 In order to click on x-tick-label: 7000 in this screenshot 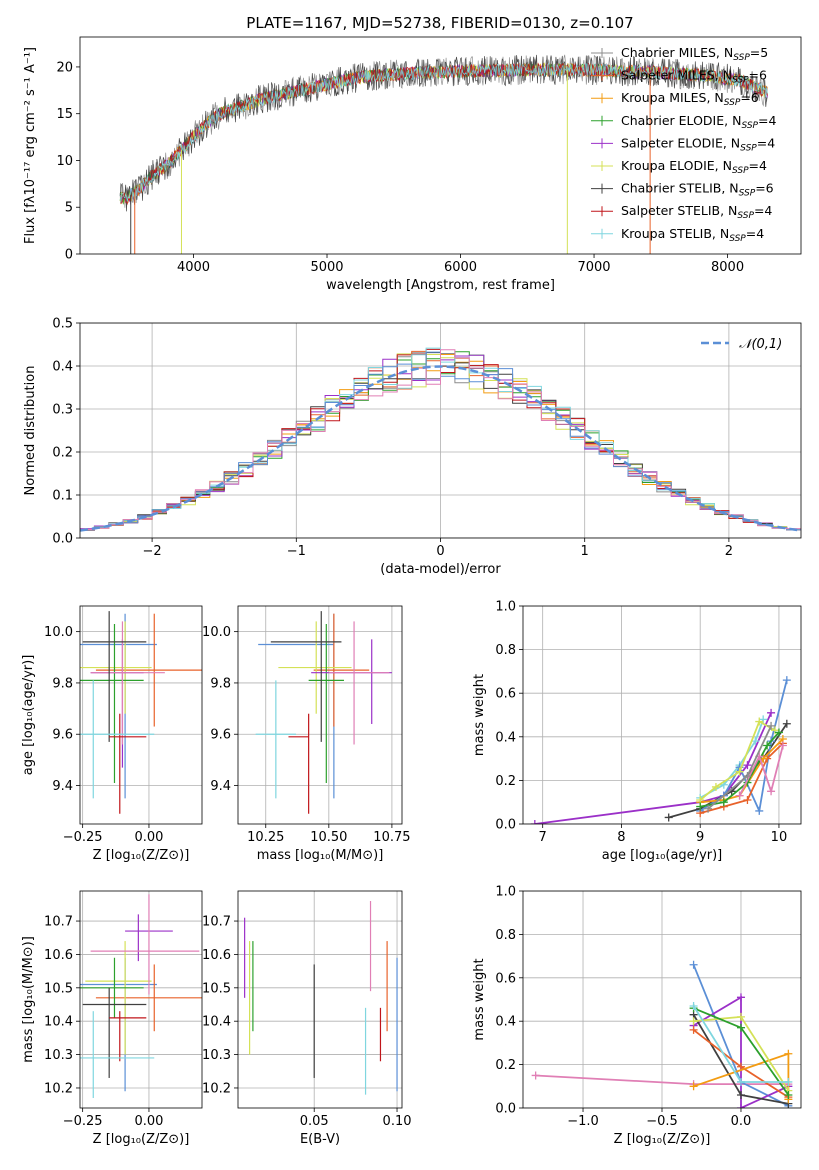, I will do `click(593, 267)`.